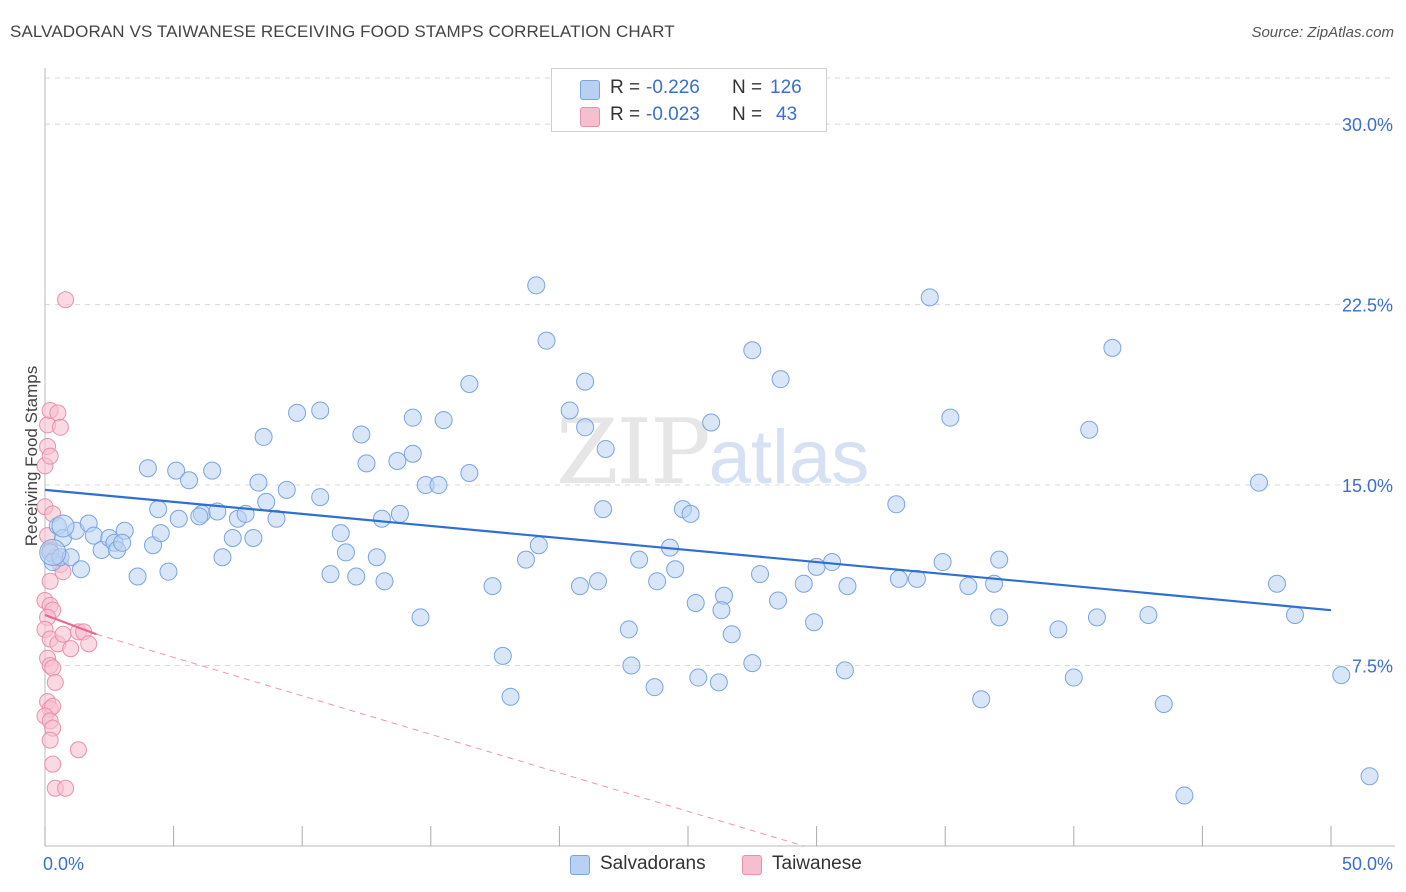  What do you see at coordinates (1372, 667) in the screenshot?
I see `y-tick-label: 7.5%` at bounding box center [1372, 667].